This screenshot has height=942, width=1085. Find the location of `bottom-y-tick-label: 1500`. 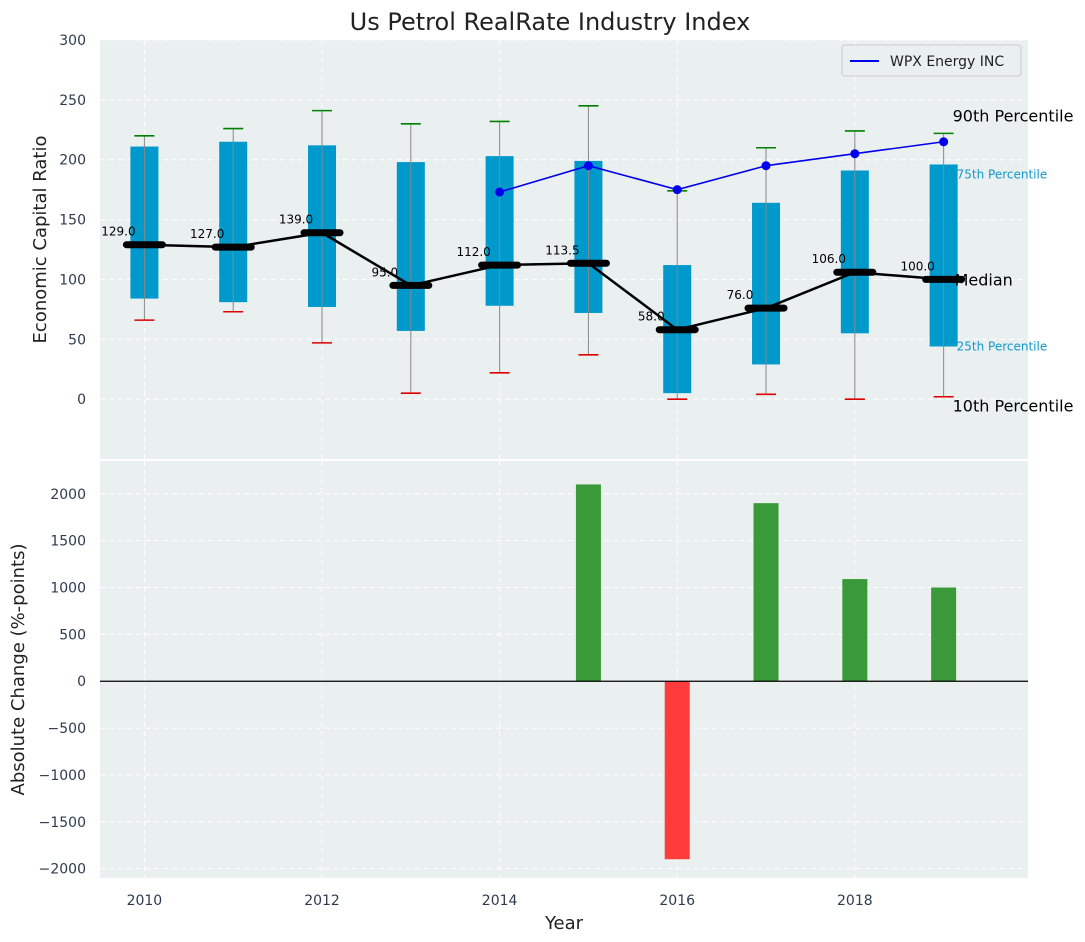

bottom-y-tick-label: 1500 is located at coordinates (68, 542).